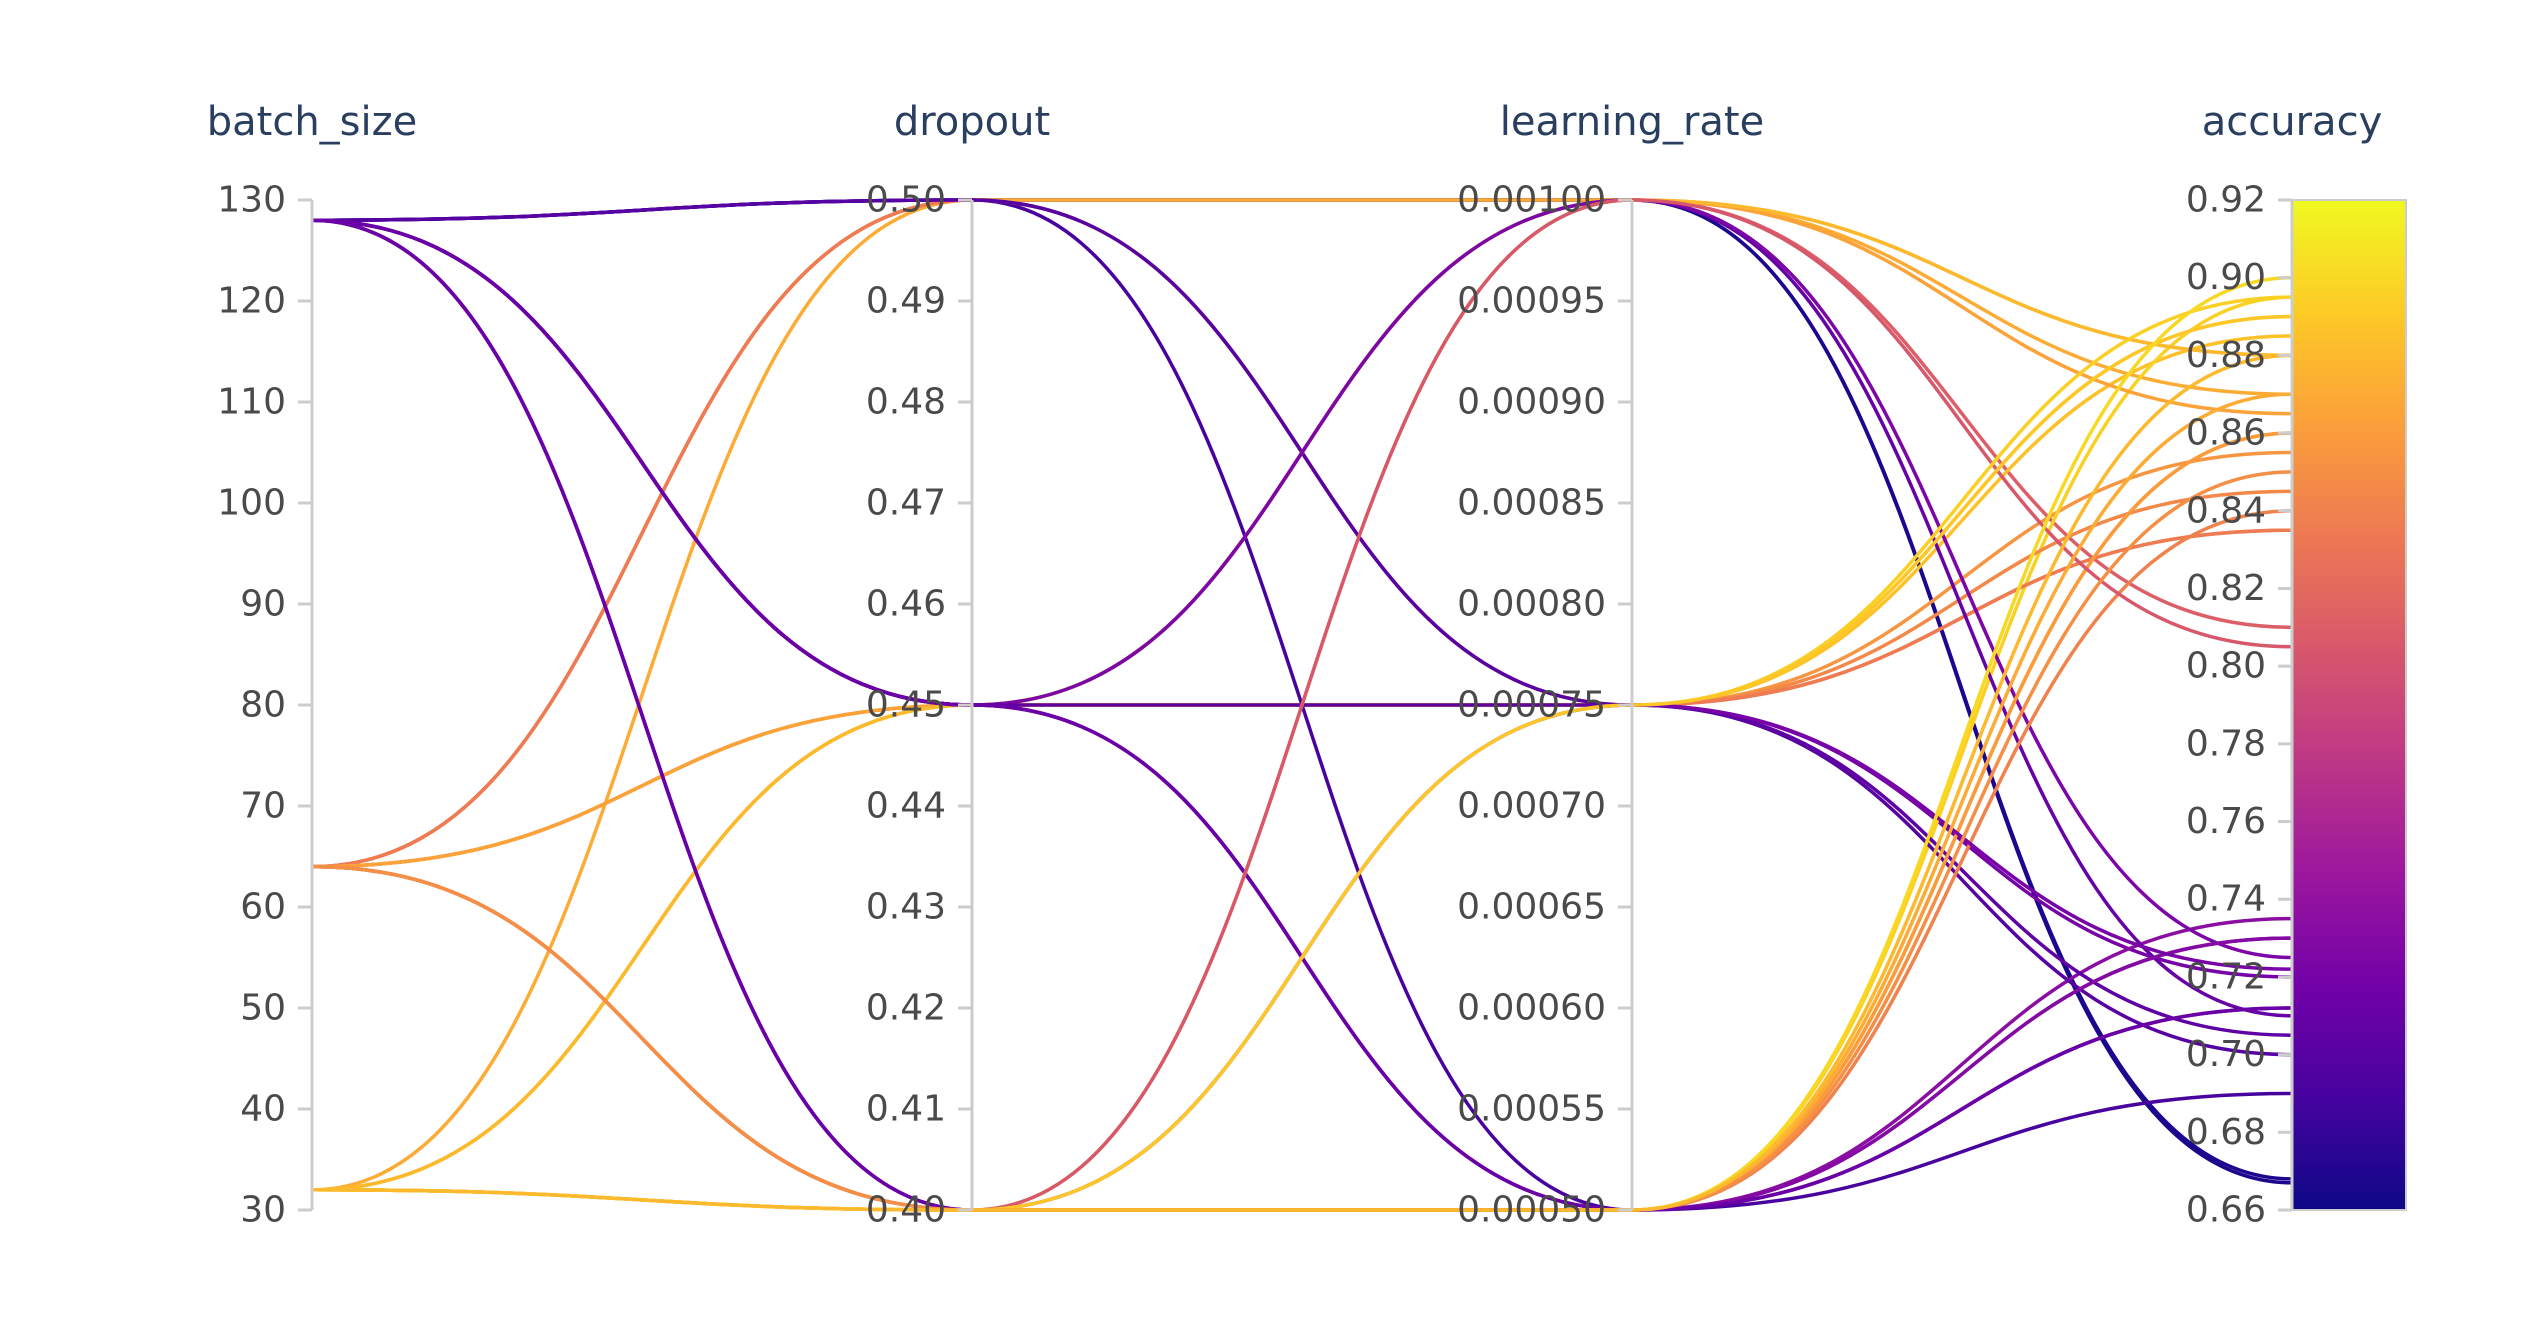 The width and height of the screenshot is (2528, 1328). I want to click on tick-label-accuracy: 0.86, so click(2226, 433).